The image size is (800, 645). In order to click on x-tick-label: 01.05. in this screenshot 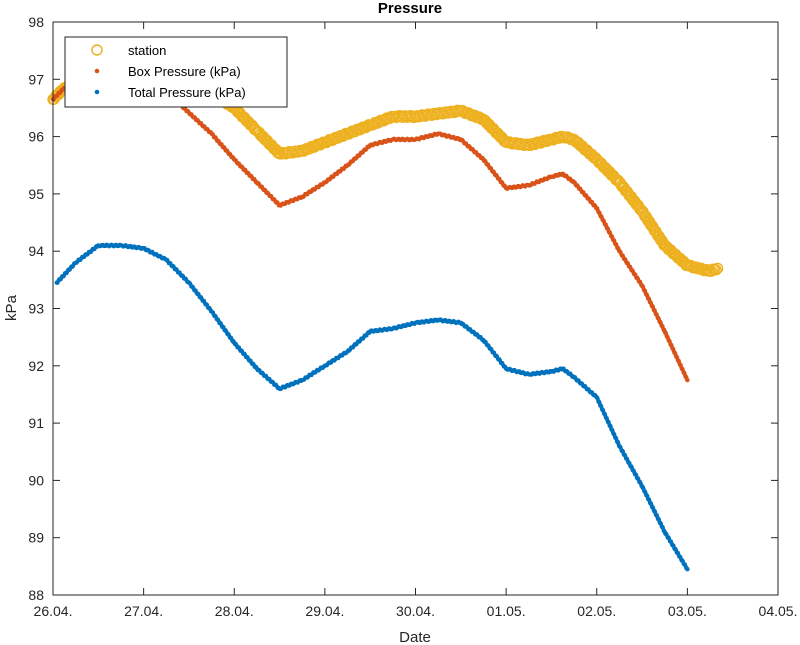, I will do `click(506, 611)`.